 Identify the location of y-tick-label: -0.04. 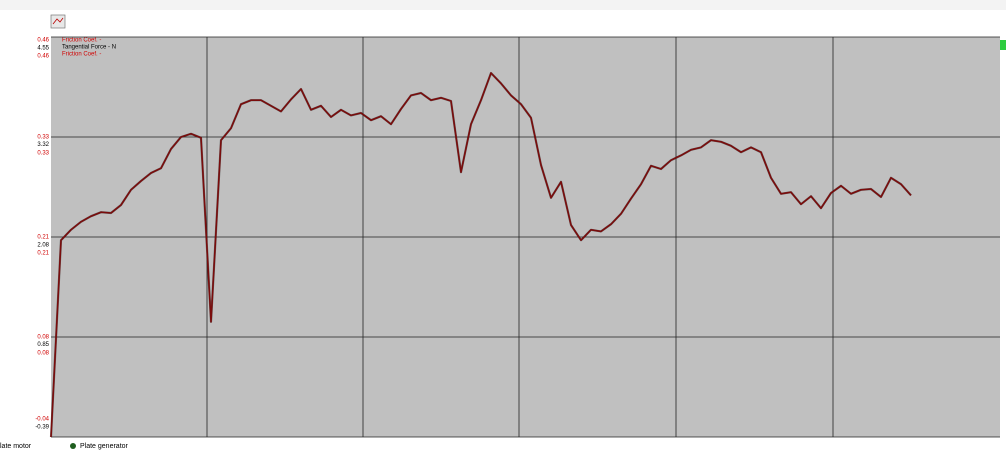
(42, 420).